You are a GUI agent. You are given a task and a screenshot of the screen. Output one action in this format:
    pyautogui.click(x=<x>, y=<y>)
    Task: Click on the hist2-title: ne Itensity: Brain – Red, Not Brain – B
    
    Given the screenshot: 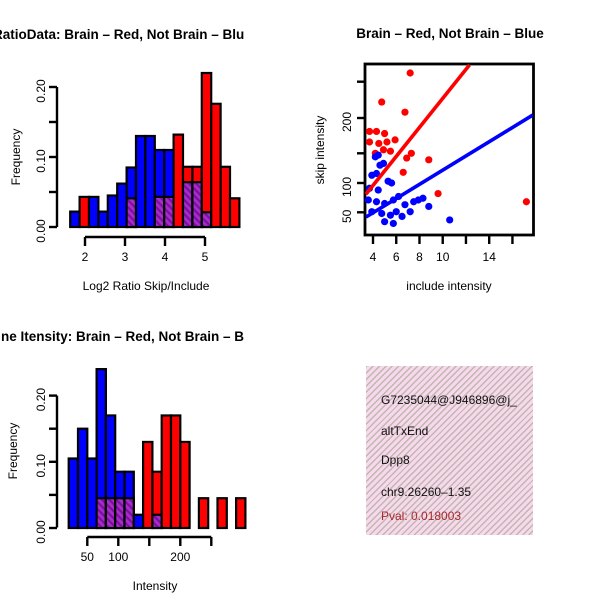 What is the action you would take?
    pyautogui.click(x=123, y=336)
    